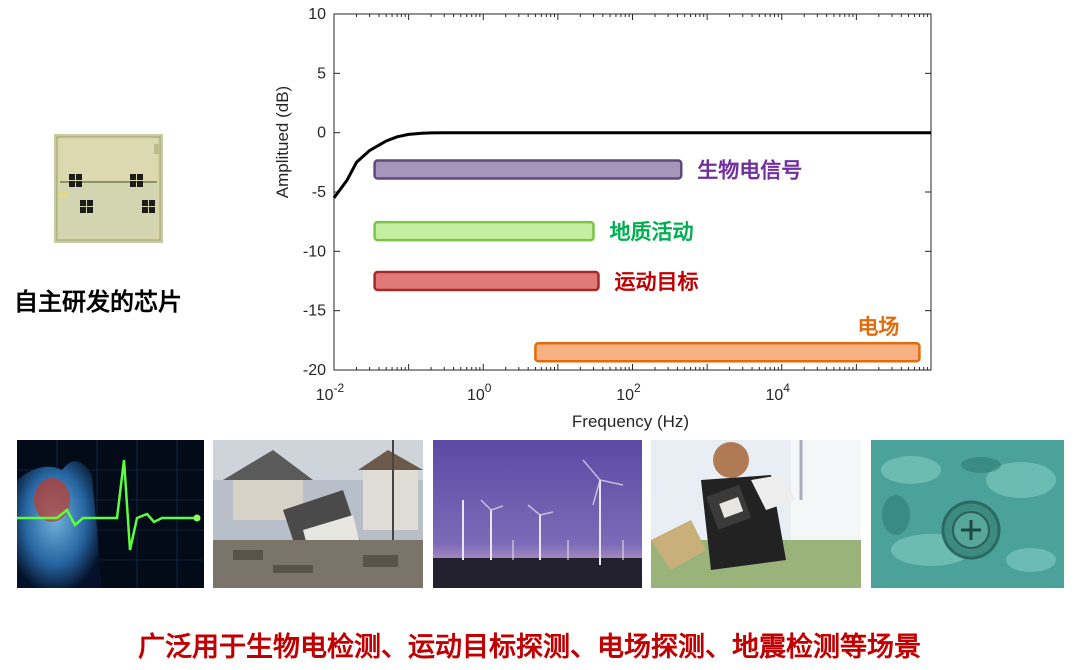 The height and width of the screenshot is (670, 1081). Describe the element at coordinates (651, 232) in the screenshot. I see `band-label: 地质活动` at that location.